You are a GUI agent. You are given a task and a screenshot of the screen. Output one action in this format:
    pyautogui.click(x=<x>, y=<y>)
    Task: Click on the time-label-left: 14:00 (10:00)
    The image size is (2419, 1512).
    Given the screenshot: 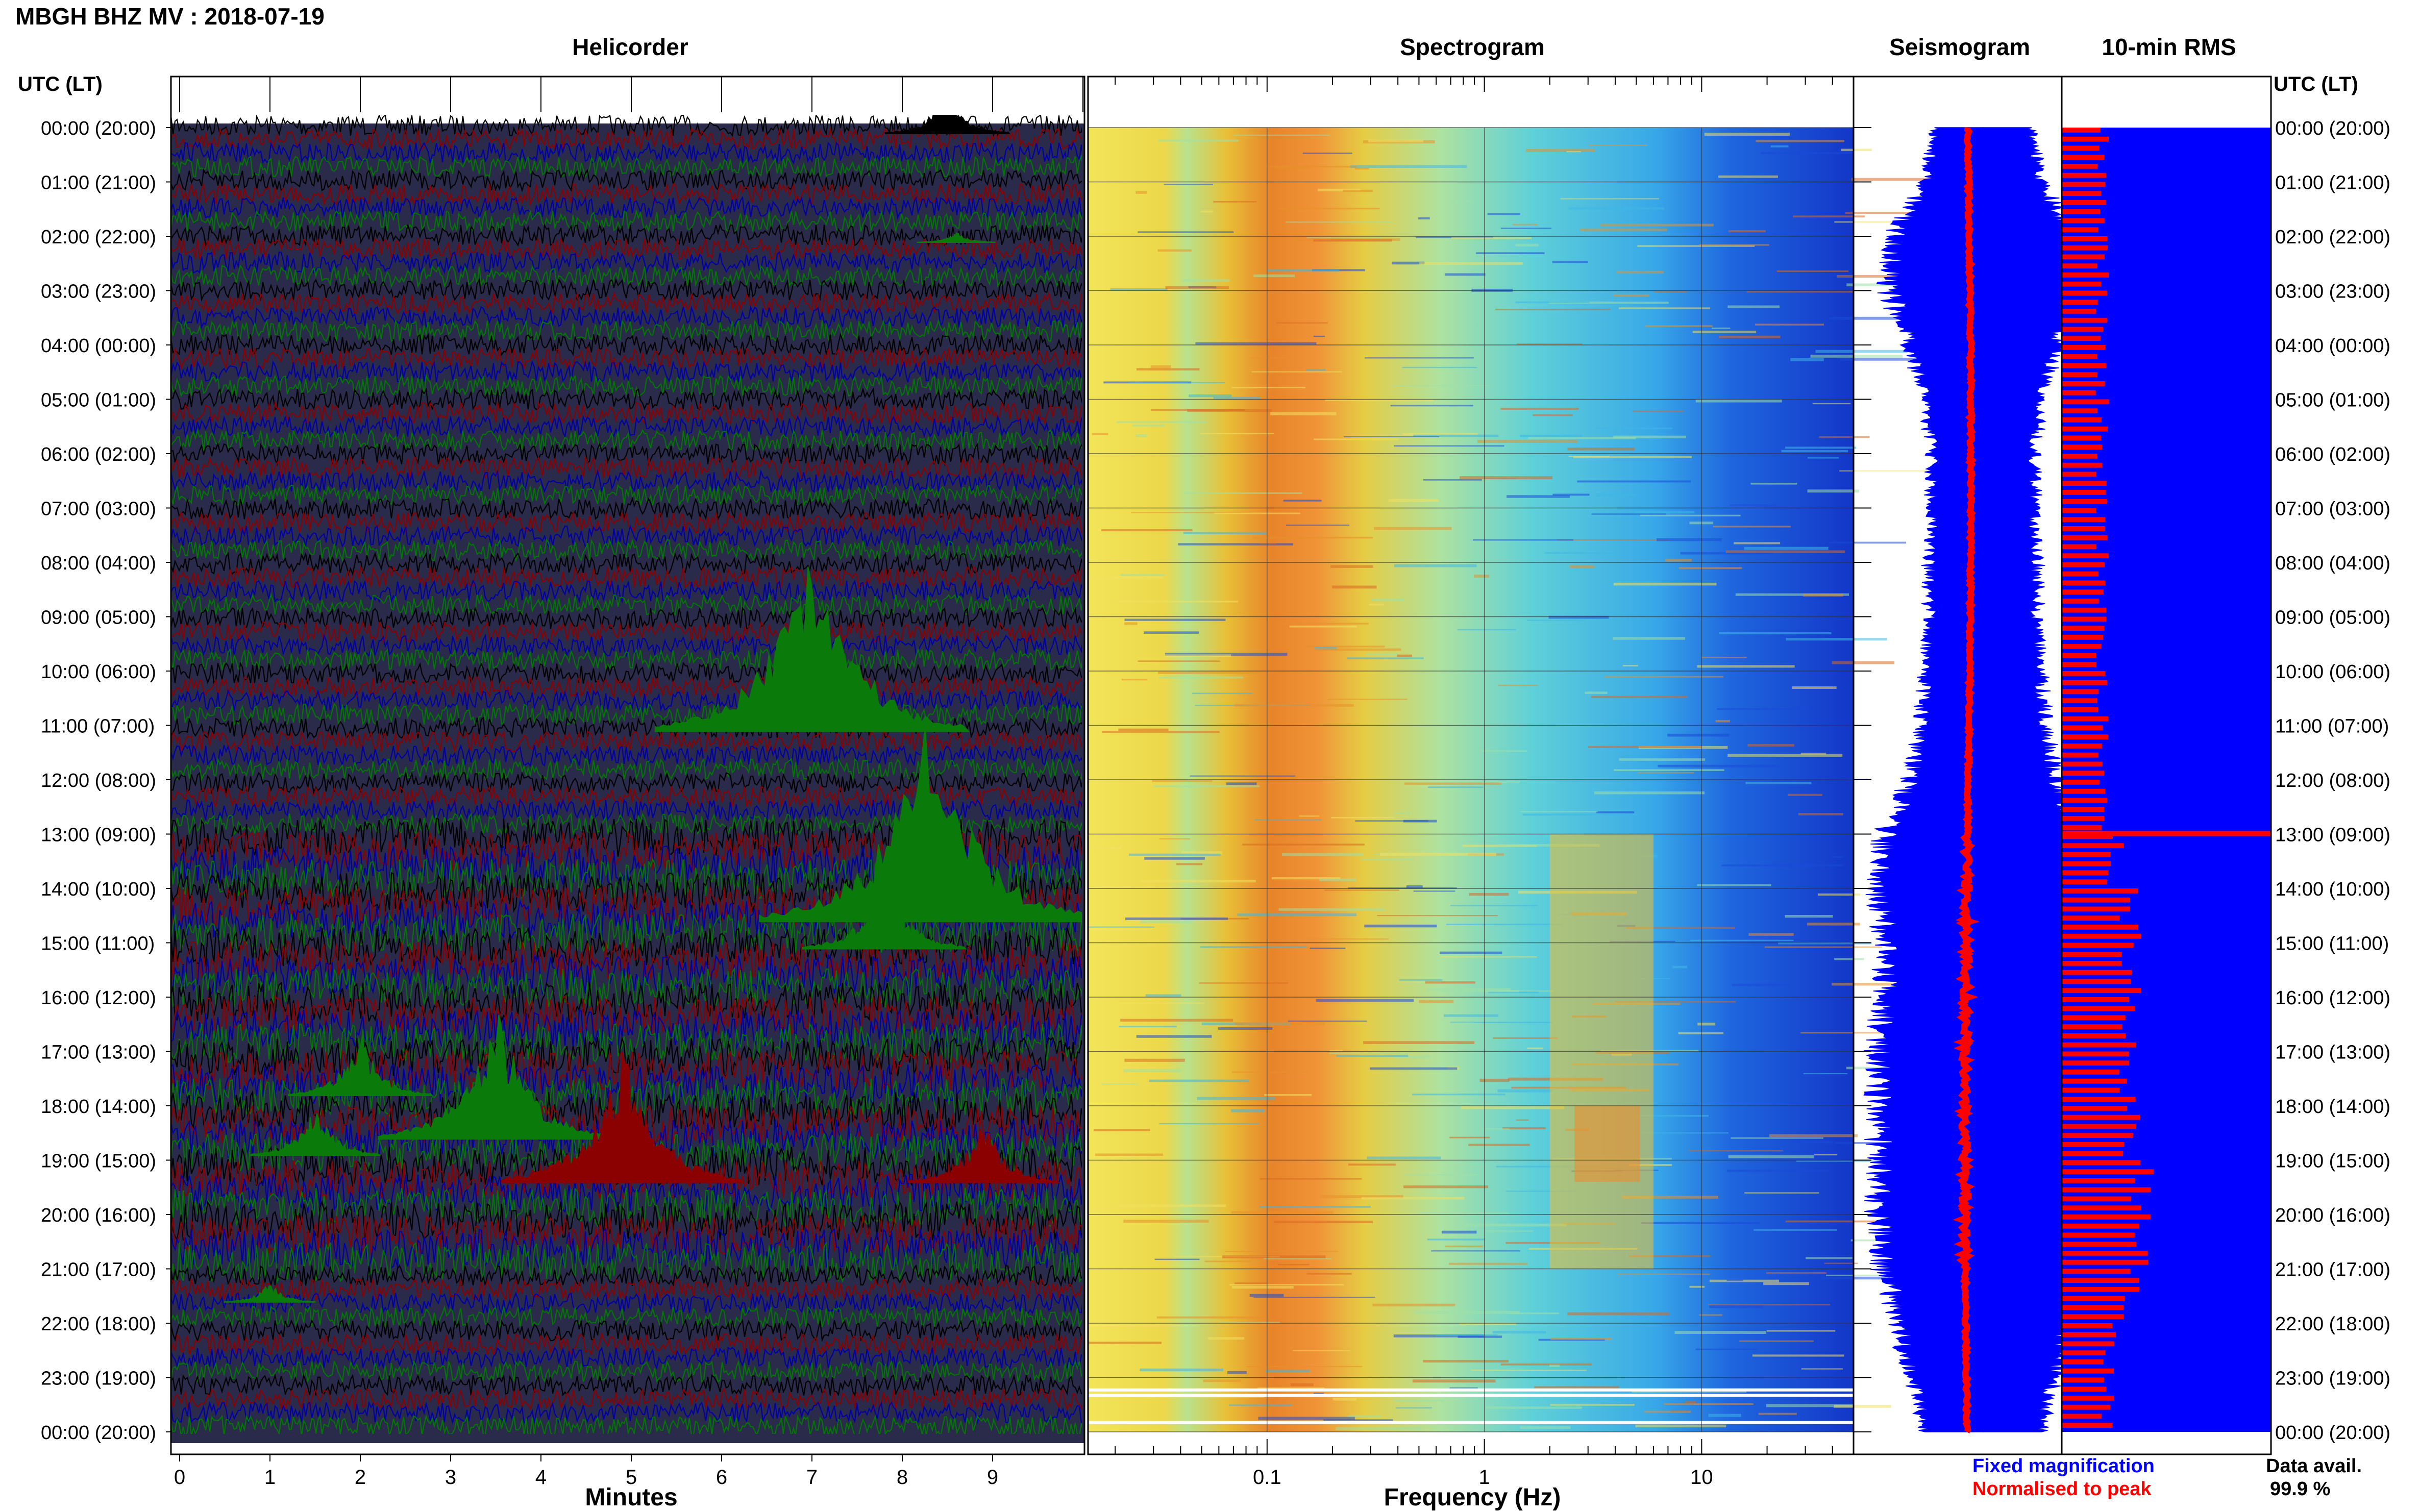 What is the action you would take?
    pyautogui.click(x=98, y=889)
    